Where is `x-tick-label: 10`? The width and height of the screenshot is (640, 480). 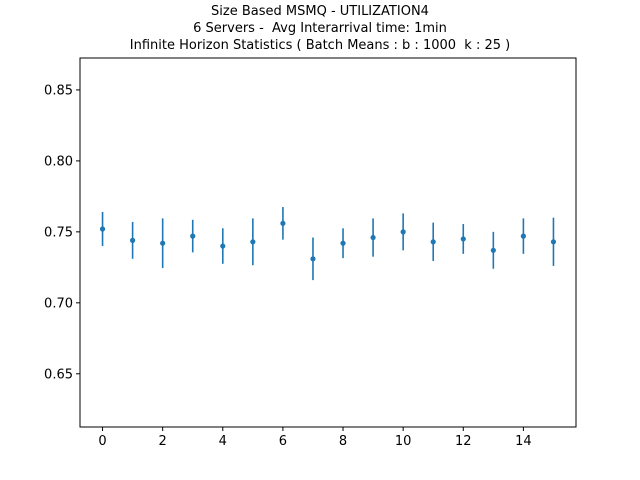 x-tick-label: 10 is located at coordinates (403, 441).